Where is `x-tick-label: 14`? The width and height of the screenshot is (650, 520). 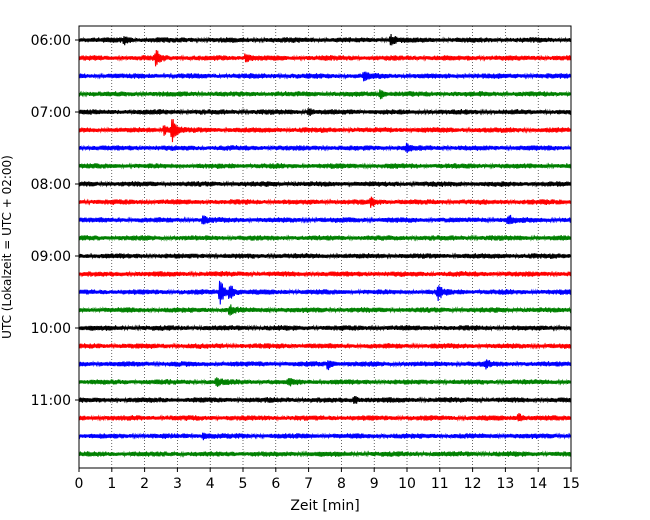 x-tick-label: 14 is located at coordinates (538, 484).